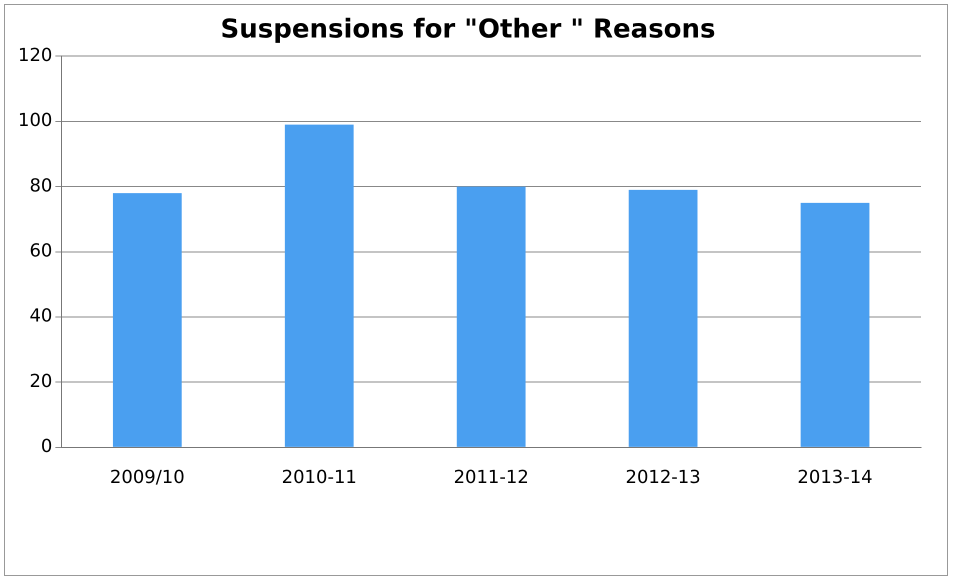  Describe the element at coordinates (40, 316) in the screenshot. I see `y-tick-label: 40` at that location.